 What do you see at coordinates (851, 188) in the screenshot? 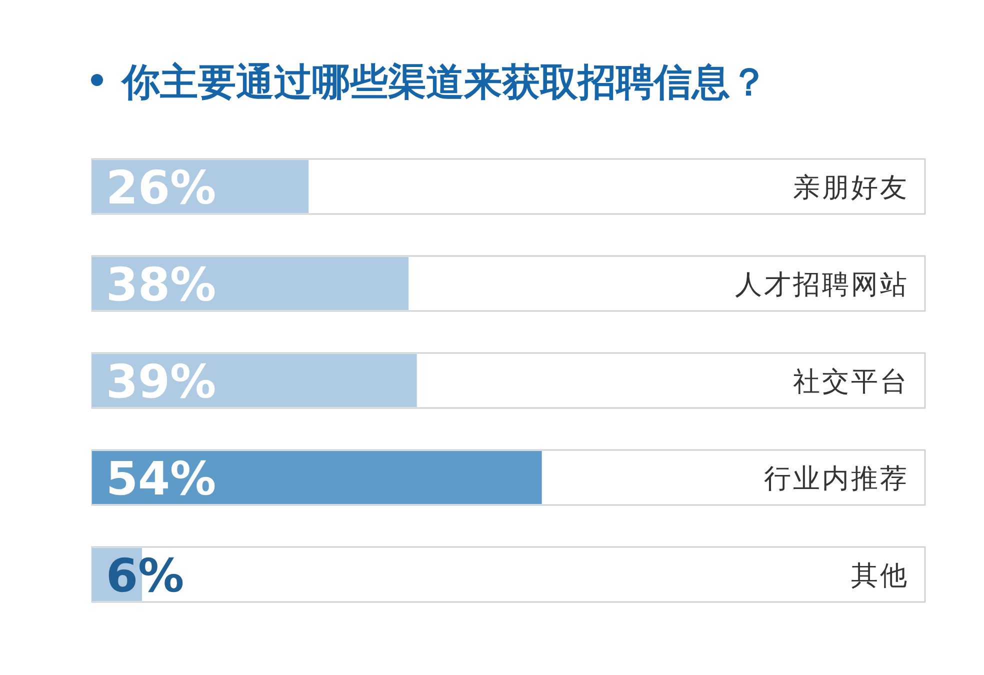
I see `y-tick-label: 亲朋好友` at bounding box center [851, 188].